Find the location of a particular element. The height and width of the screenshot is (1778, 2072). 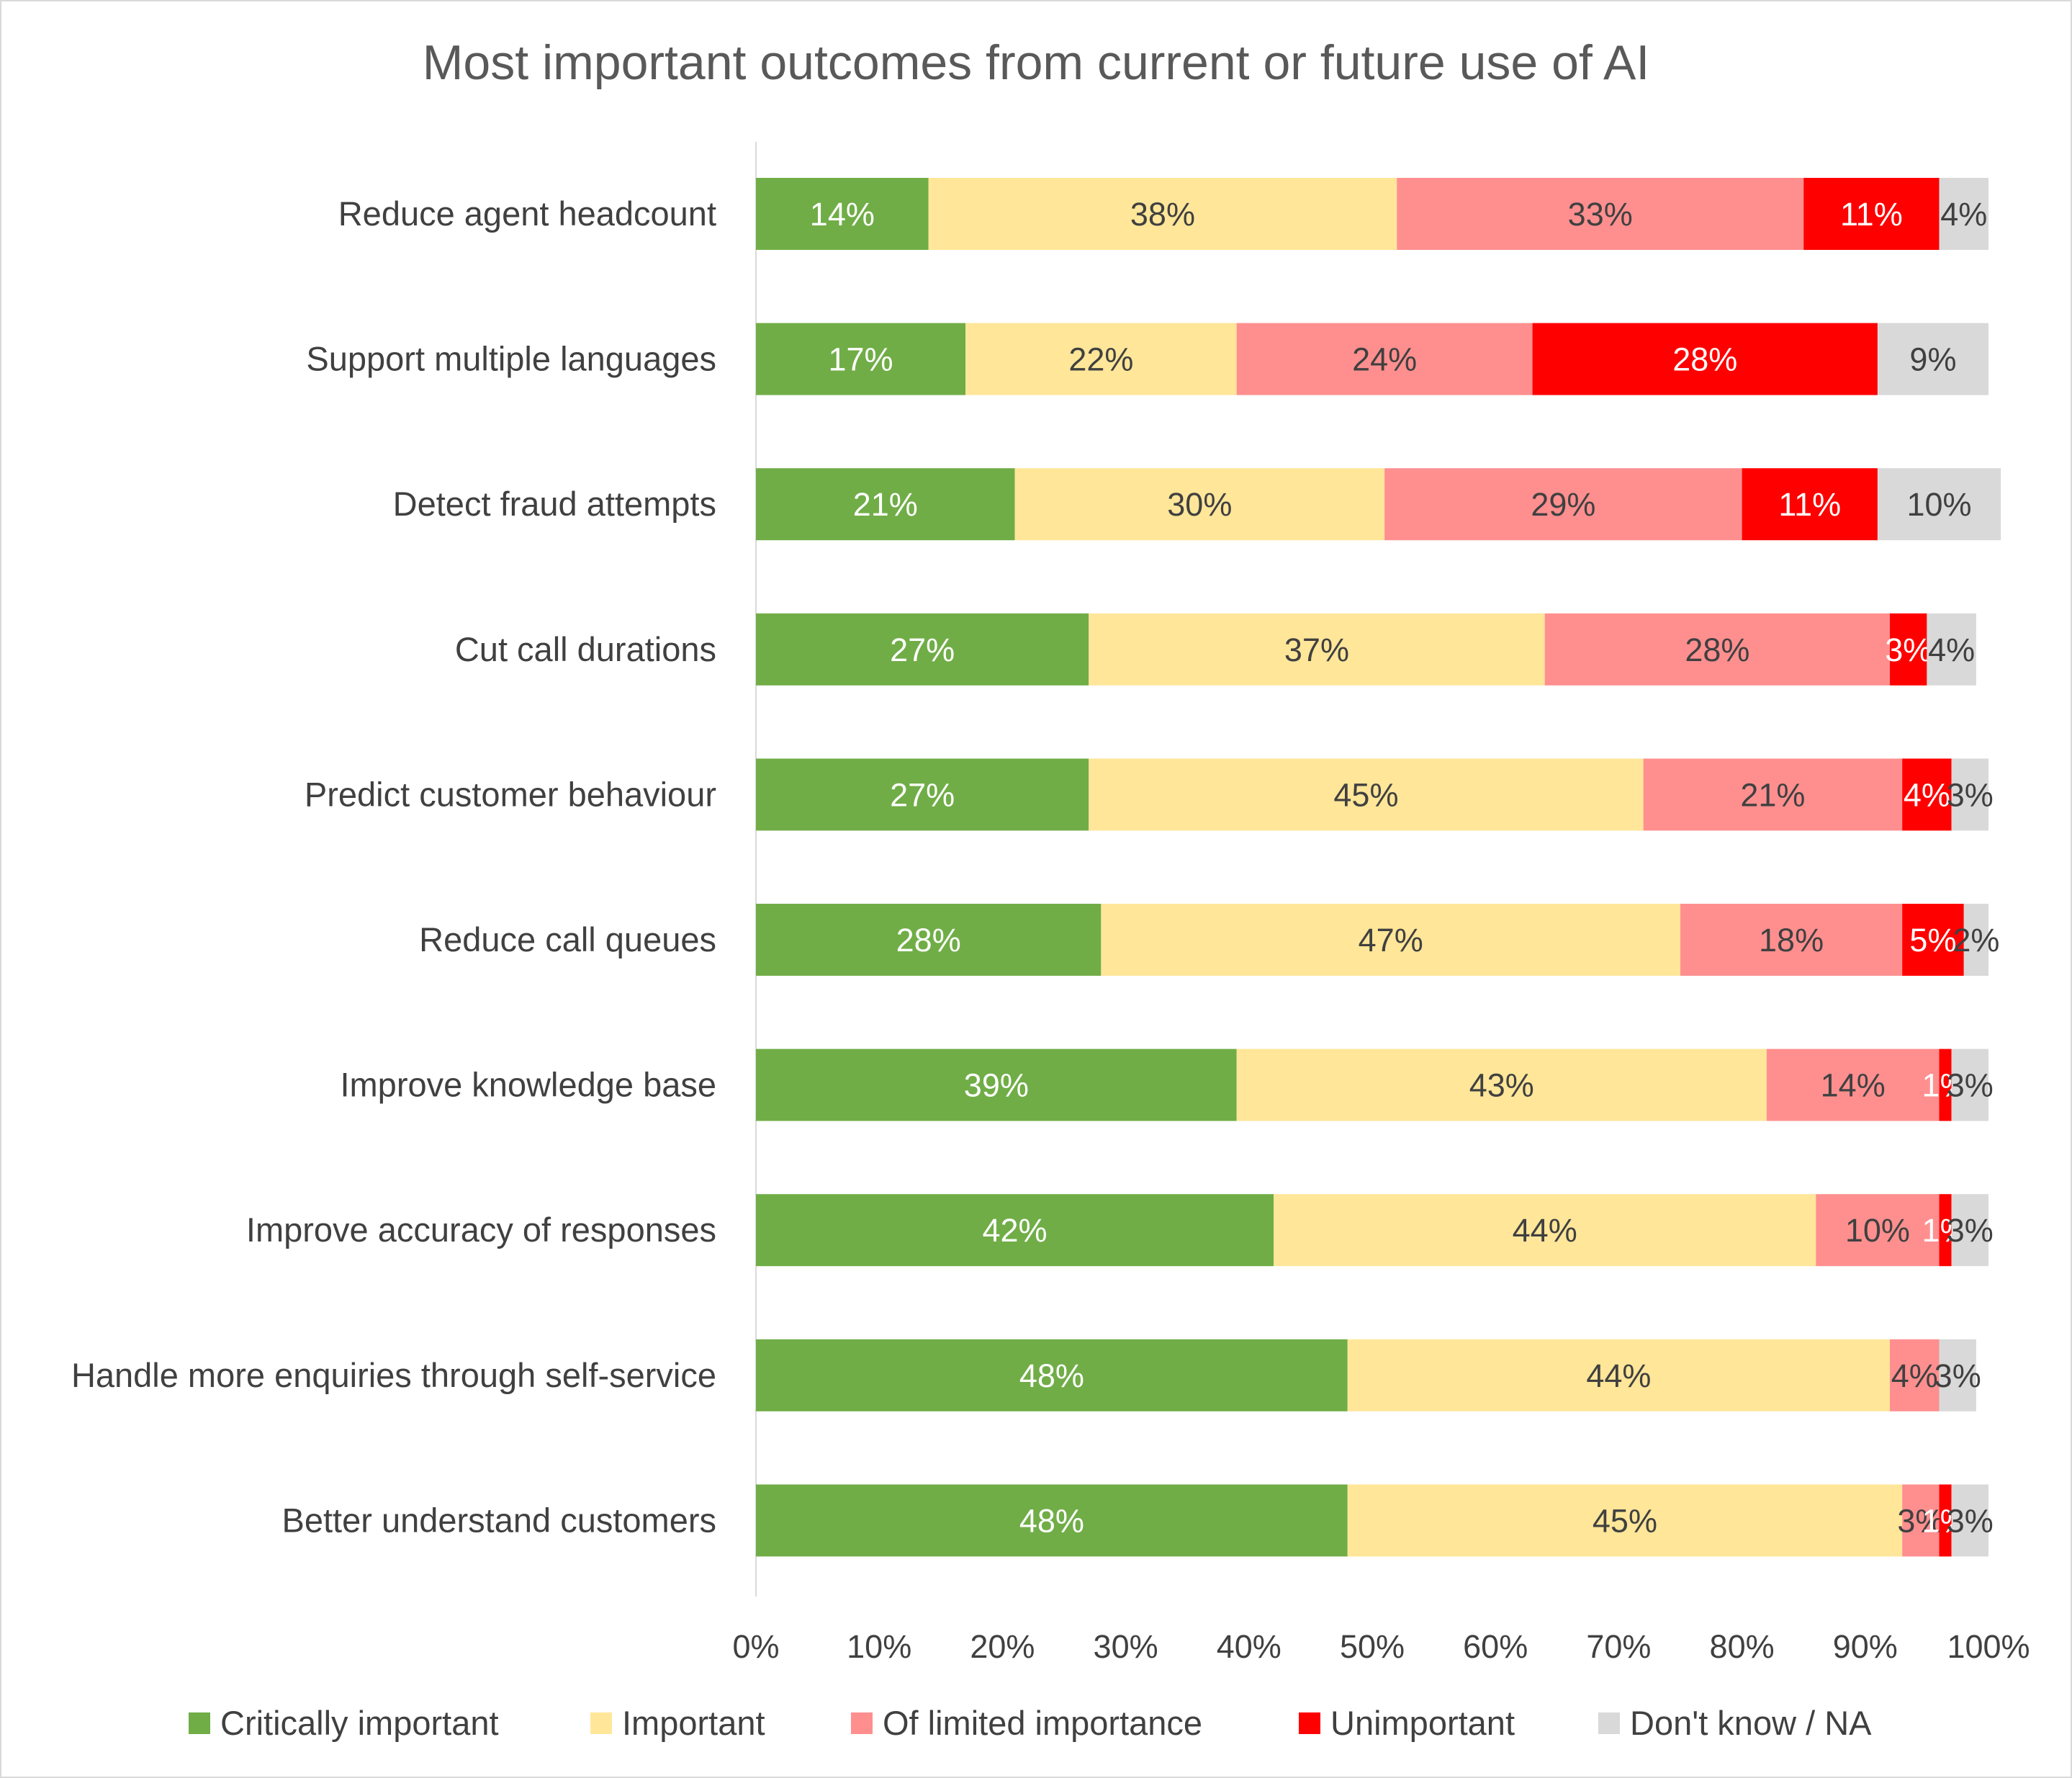

data-label-don-t-know-na-handle-more-enquiries-through-self-service: 3% is located at coordinates (1957, 1375).